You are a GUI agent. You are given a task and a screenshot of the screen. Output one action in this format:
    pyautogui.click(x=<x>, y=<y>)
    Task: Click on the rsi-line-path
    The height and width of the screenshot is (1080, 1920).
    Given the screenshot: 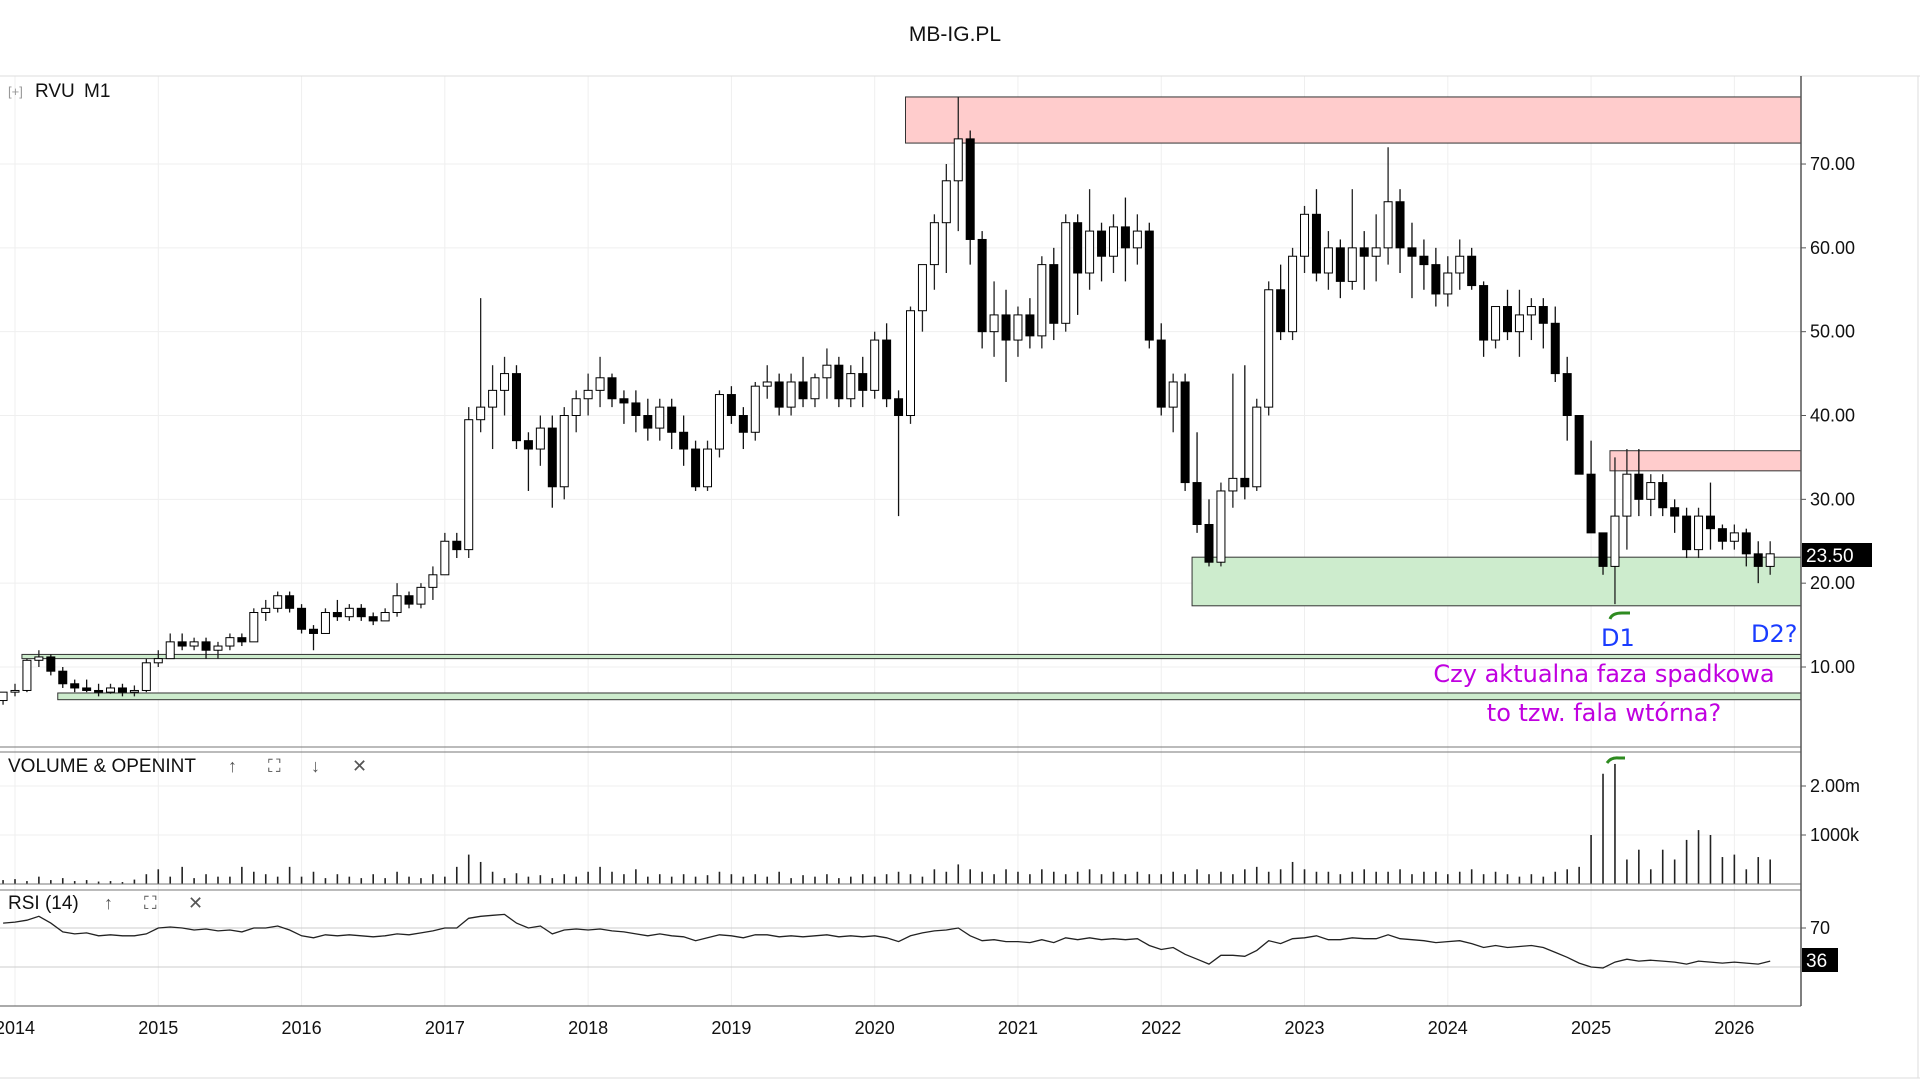 What is the action you would take?
    pyautogui.click(x=887, y=941)
    